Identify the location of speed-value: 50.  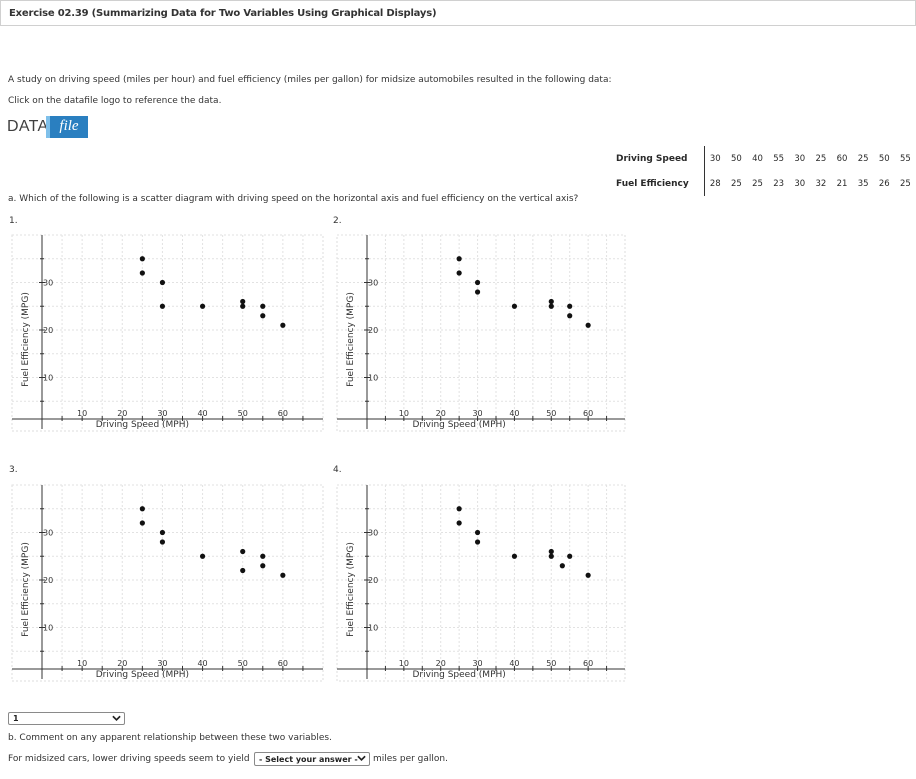
(736, 158).